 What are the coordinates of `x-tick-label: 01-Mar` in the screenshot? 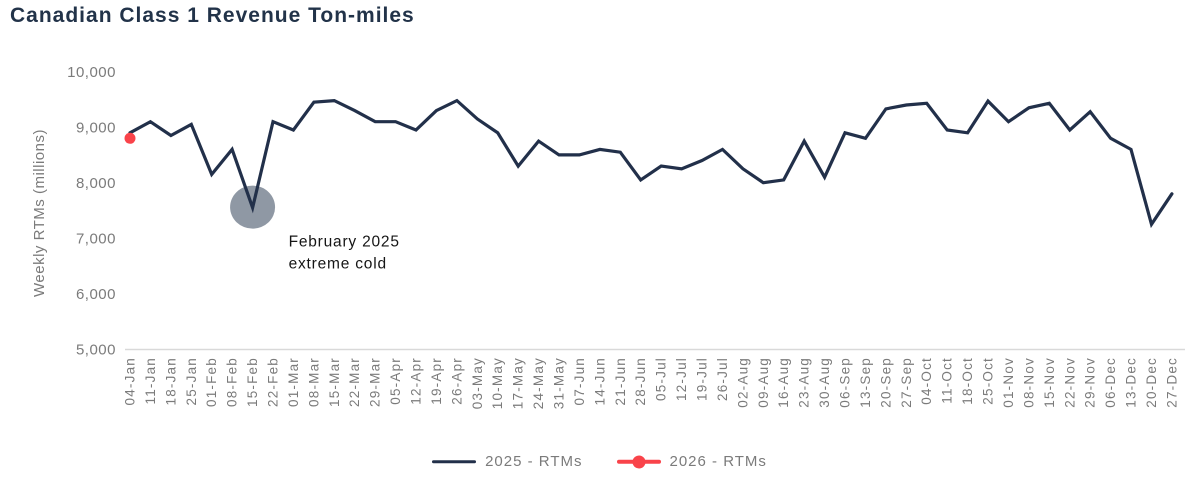 It's located at (293, 382).